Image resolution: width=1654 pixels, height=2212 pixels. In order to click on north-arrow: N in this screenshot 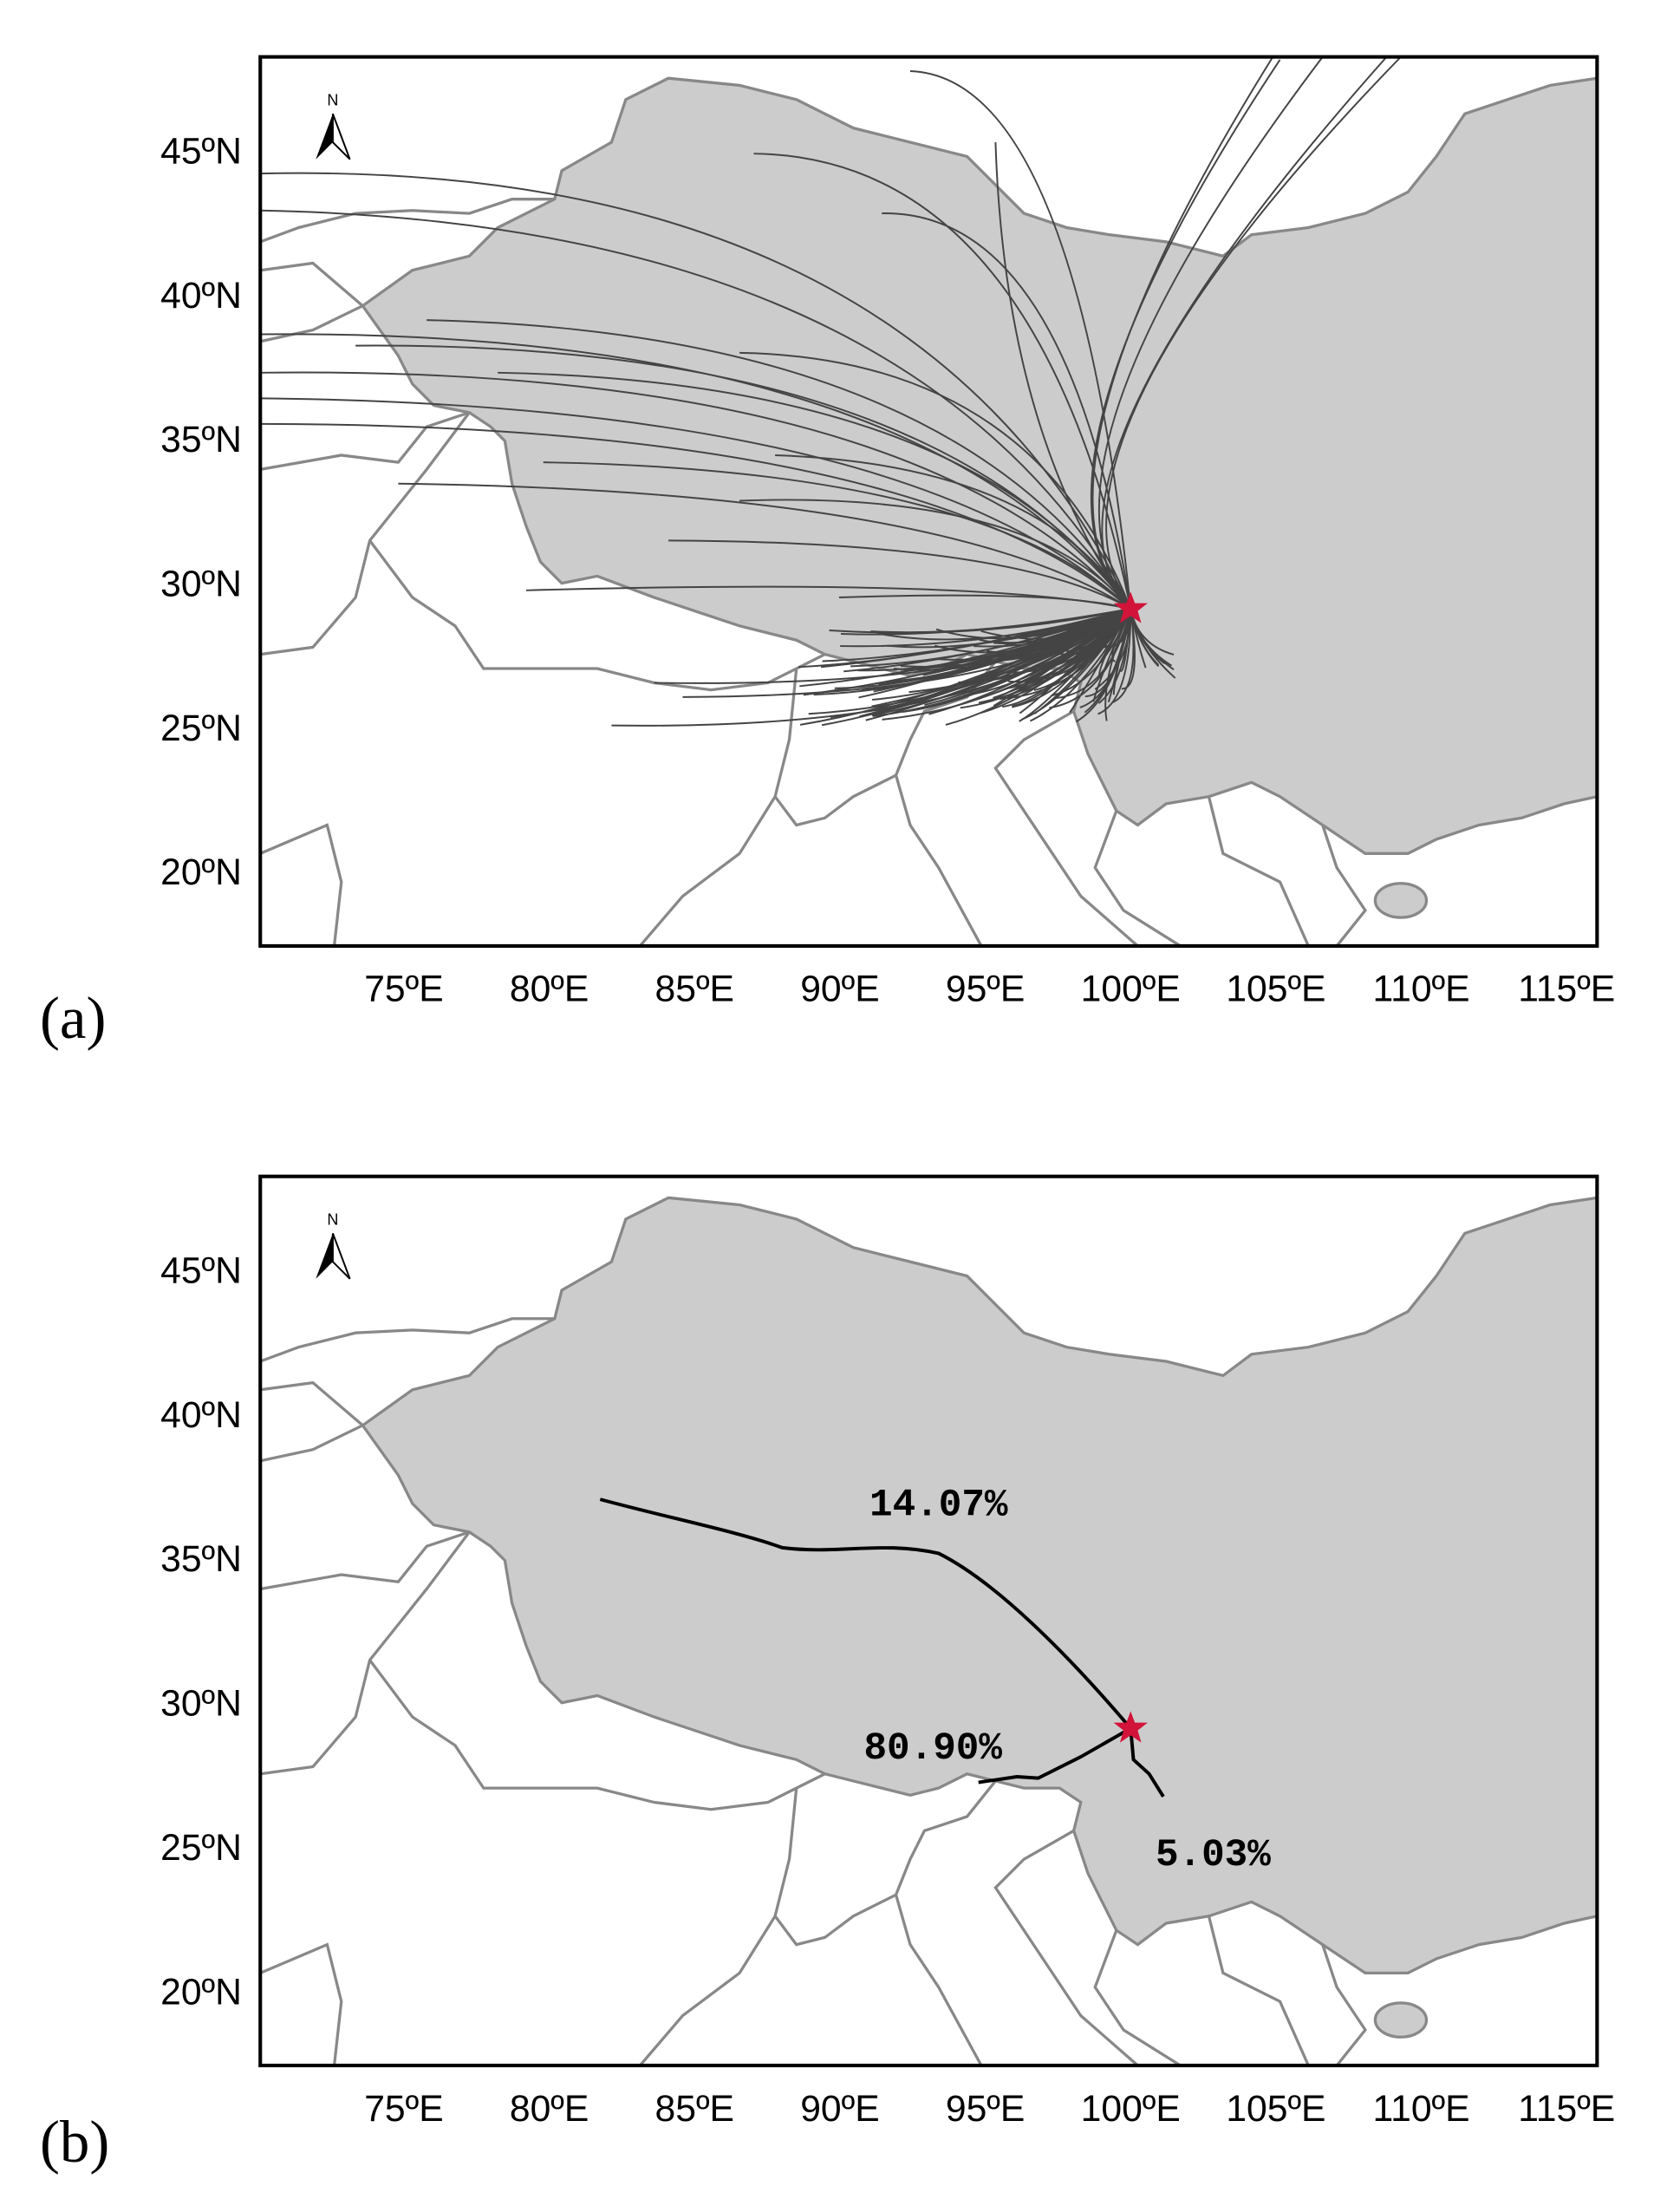, I will do `click(333, 125)`.